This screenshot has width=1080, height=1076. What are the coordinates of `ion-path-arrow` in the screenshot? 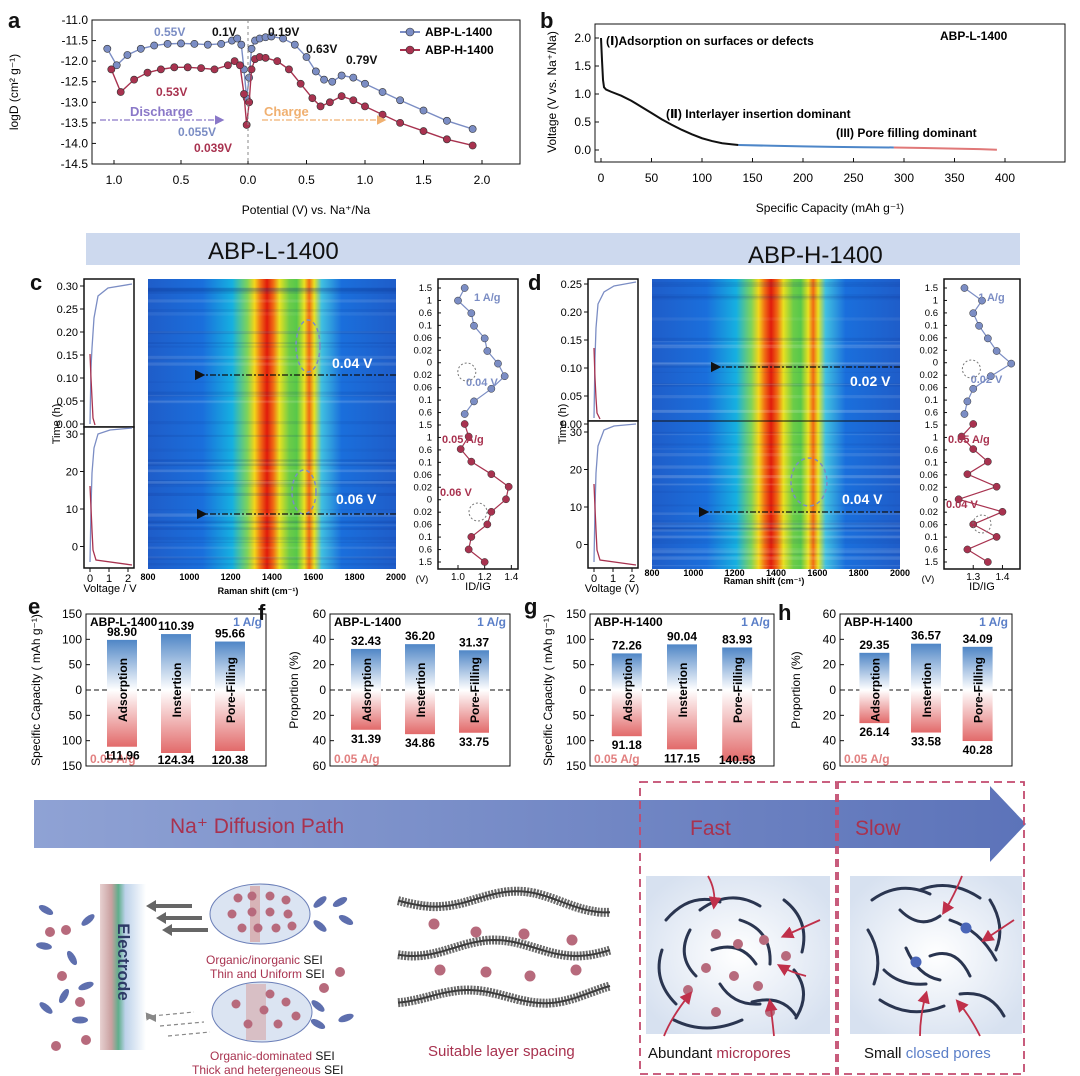 It's located at (791, 970).